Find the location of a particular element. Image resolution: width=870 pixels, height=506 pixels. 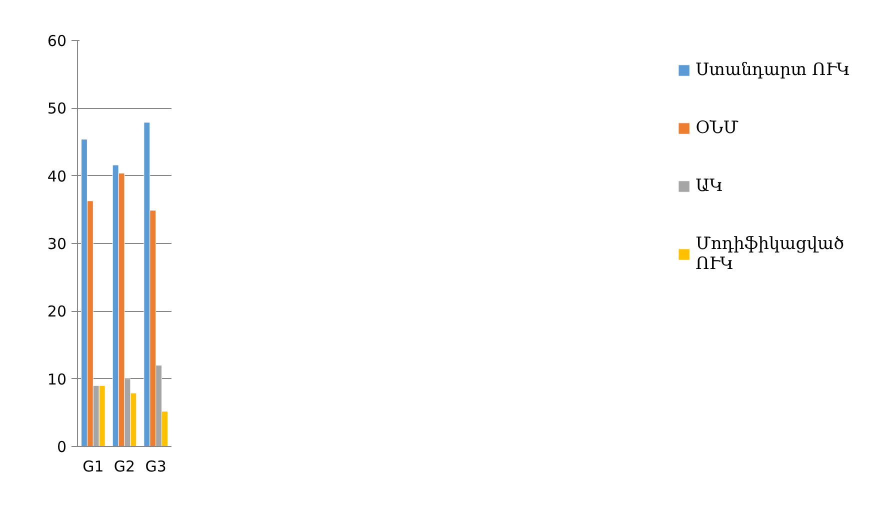

y-tick-label: 50 is located at coordinates (57, 109).